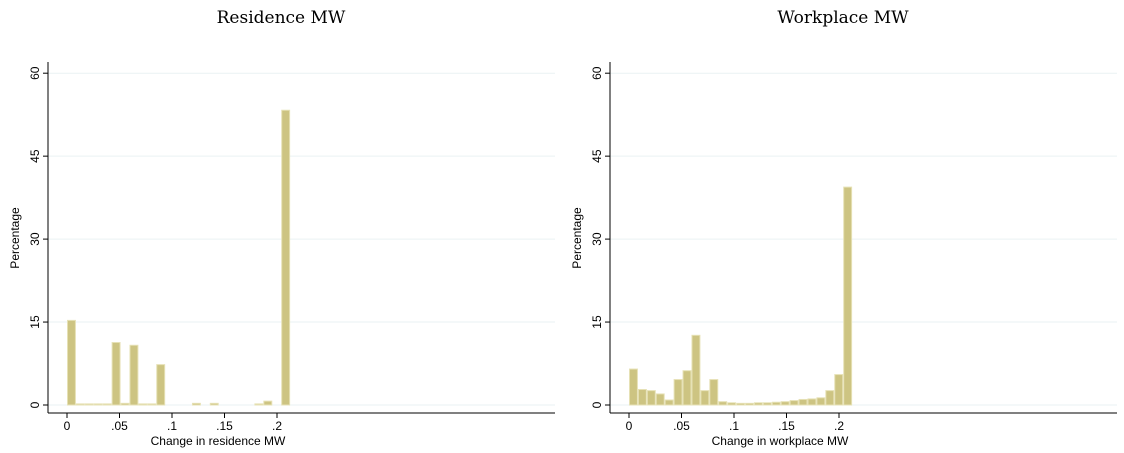 This screenshot has height=453, width=1124. What do you see at coordinates (281, 18) in the screenshot?
I see `chart-title: Residence MW` at bounding box center [281, 18].